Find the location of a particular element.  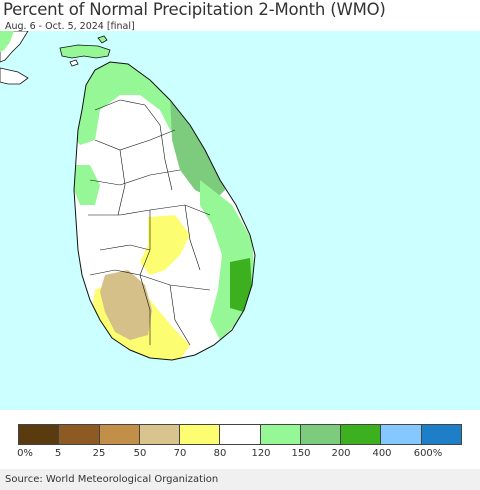

legend-label: 600% is located at coordinates (428, 453).